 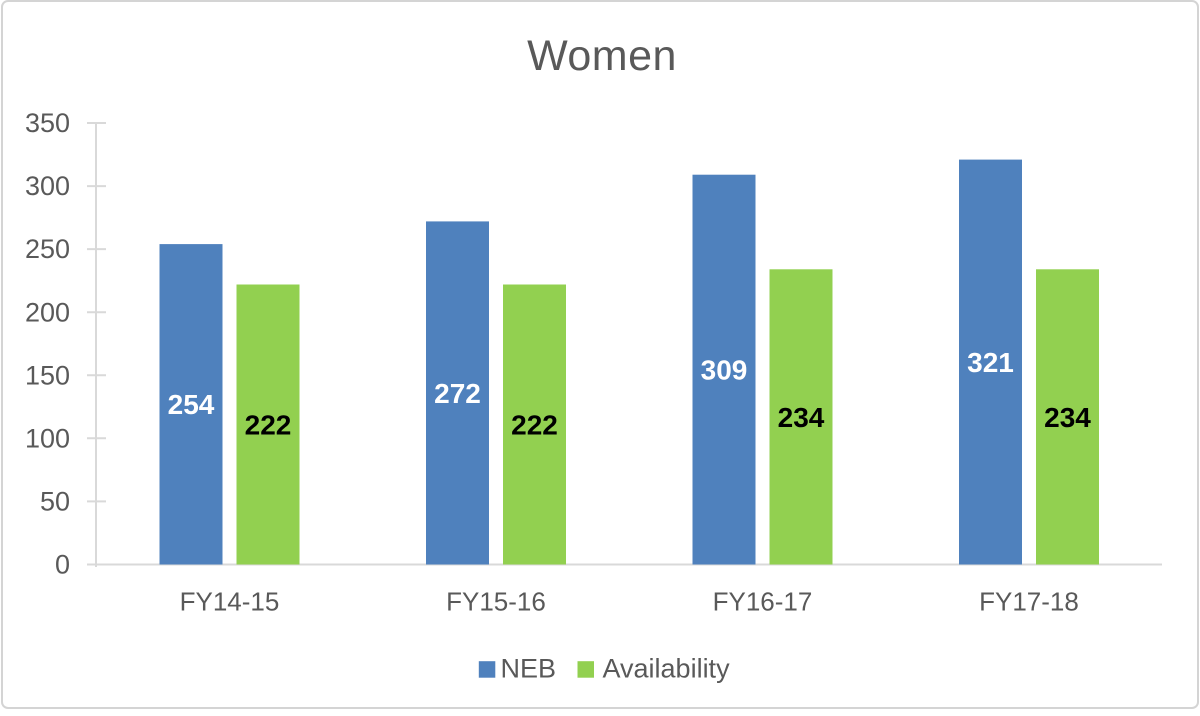 What do you see at coordinates (47, 249) in the screenshot?
I see `svg-text: 250` at bounding box center [47, 249].